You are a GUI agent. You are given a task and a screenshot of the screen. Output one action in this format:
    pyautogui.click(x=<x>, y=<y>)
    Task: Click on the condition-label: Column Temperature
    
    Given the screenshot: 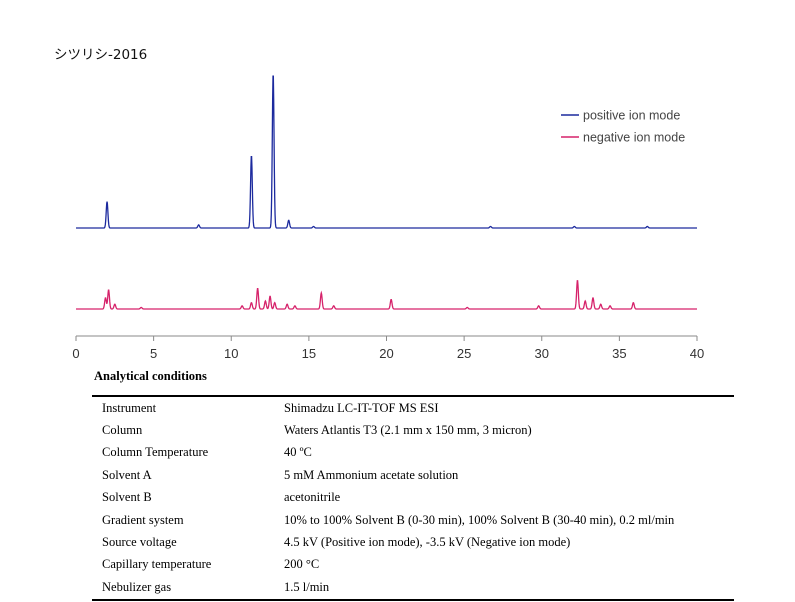 What is the action you would take?
    pyautogui.click(x=155, y=452)
    